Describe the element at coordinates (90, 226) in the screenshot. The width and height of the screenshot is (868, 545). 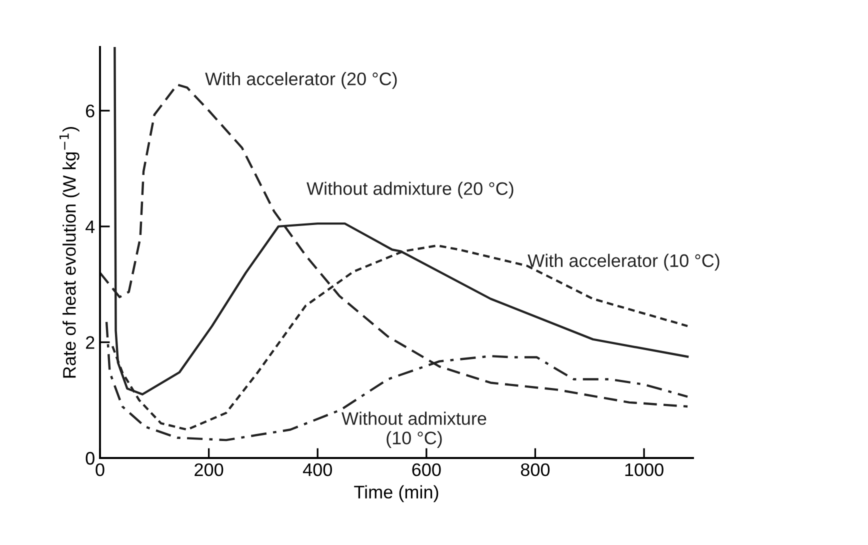
I see `y-tick-label: 4` at that location.